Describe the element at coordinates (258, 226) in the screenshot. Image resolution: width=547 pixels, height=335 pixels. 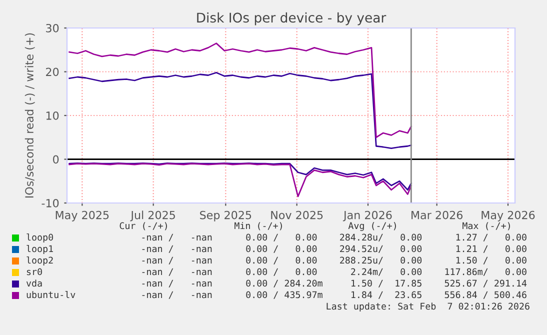
I see `text: Min (-/+)` at that location.